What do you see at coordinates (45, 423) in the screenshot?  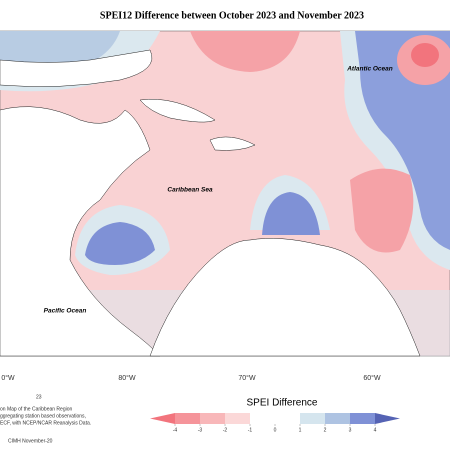 I see `footnote: ECF, with NCEP/NCAR Reanalysis Data.` at bounding box center [45, 423].